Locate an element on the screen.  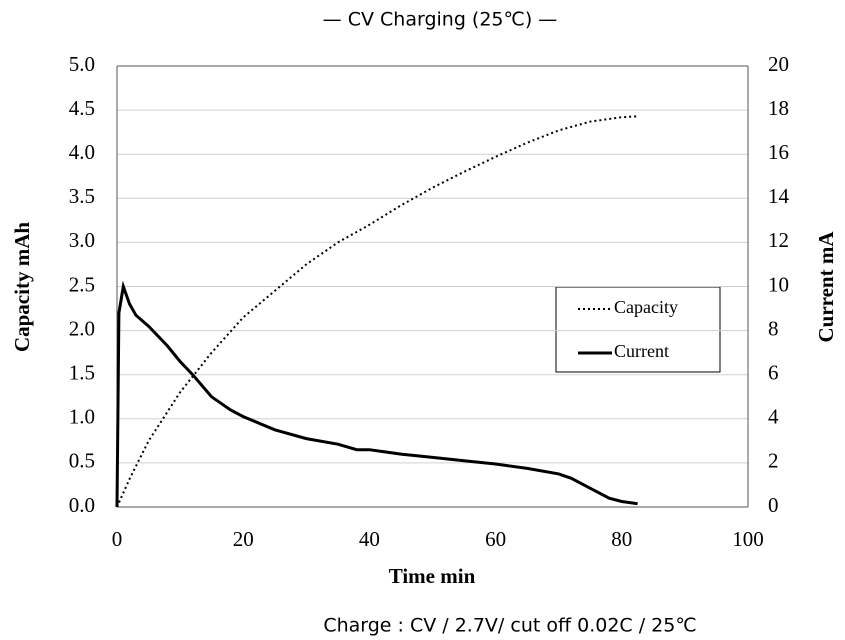
legend-box is located at coordinates (638, 329).